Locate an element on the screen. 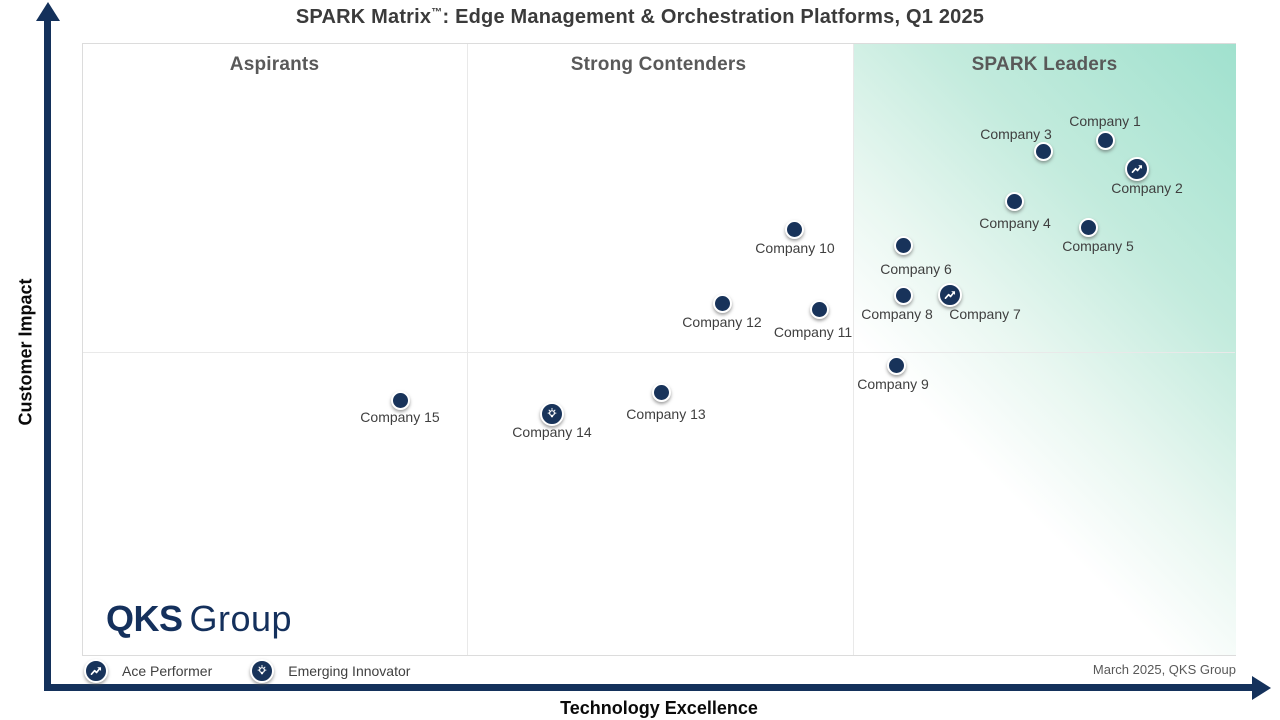  qks-logo-regular: Group is located at coordinates (241, 618).